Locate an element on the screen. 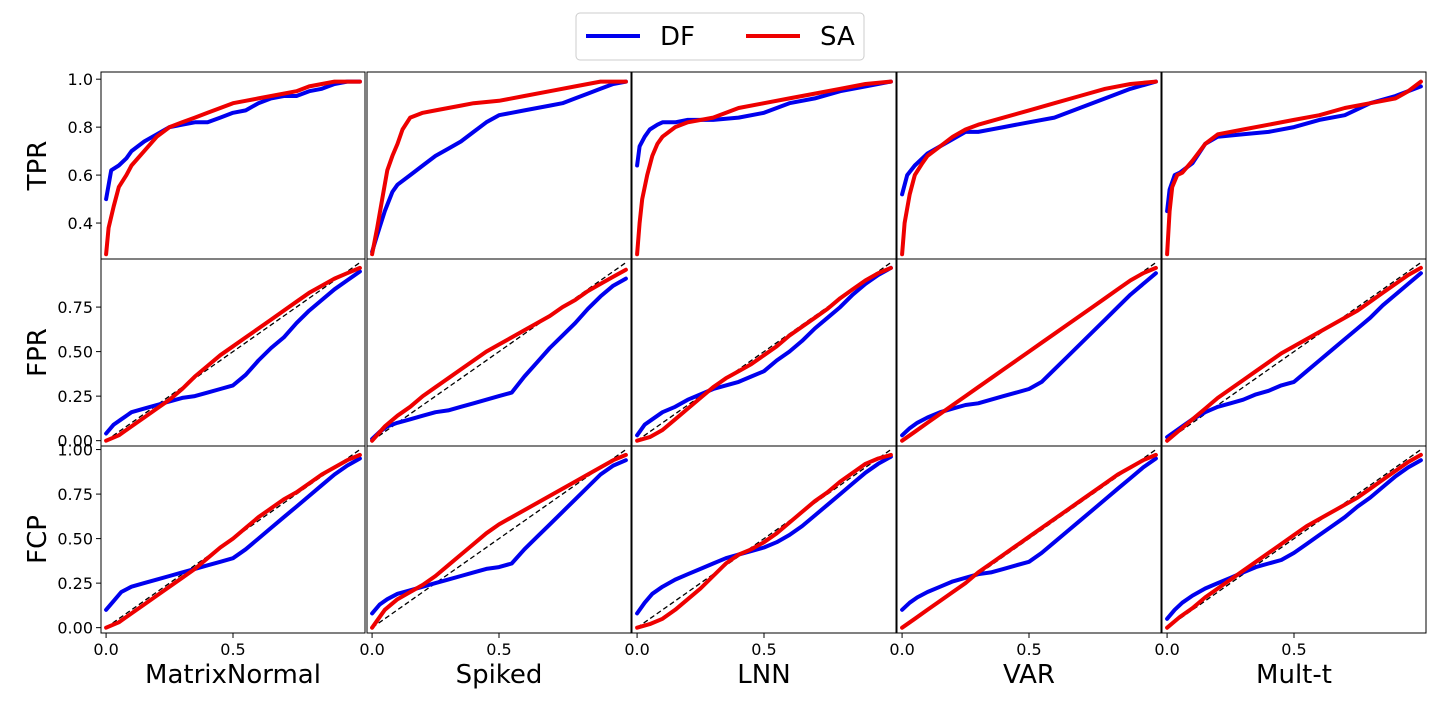 The height and width of the screenshot is (720, 1440). panel-tpr-var is located at coordinates (1029, 165).